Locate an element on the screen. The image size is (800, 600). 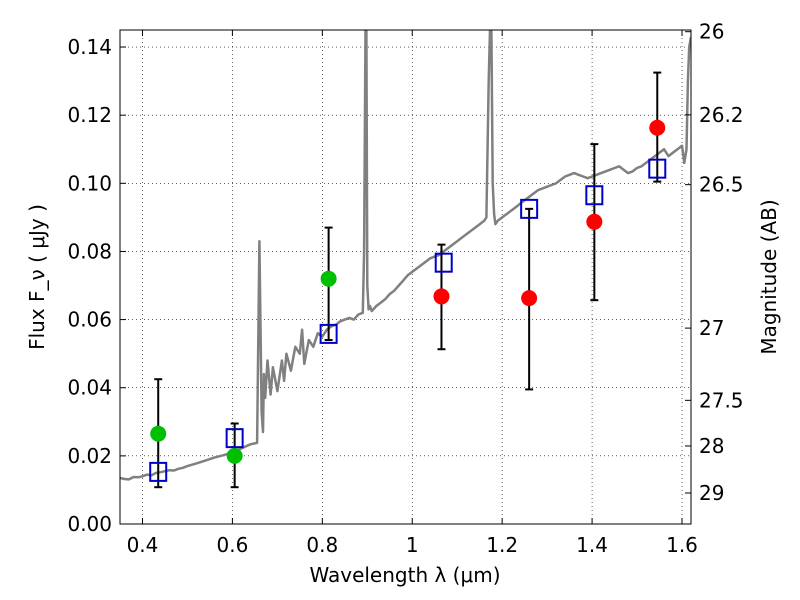
y-tick-label: 0.04 is located at coordinates (89, 388).